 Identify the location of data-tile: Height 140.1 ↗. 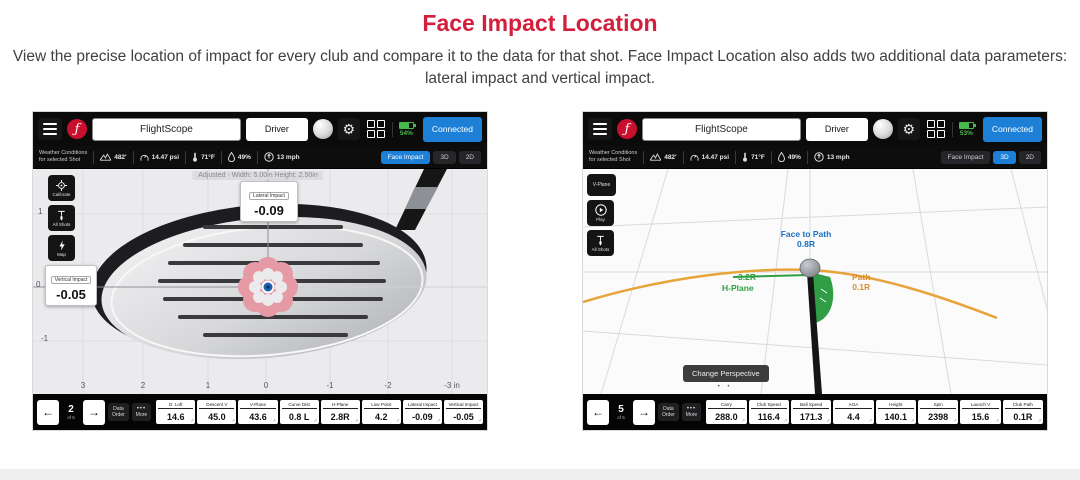
(895, 412).